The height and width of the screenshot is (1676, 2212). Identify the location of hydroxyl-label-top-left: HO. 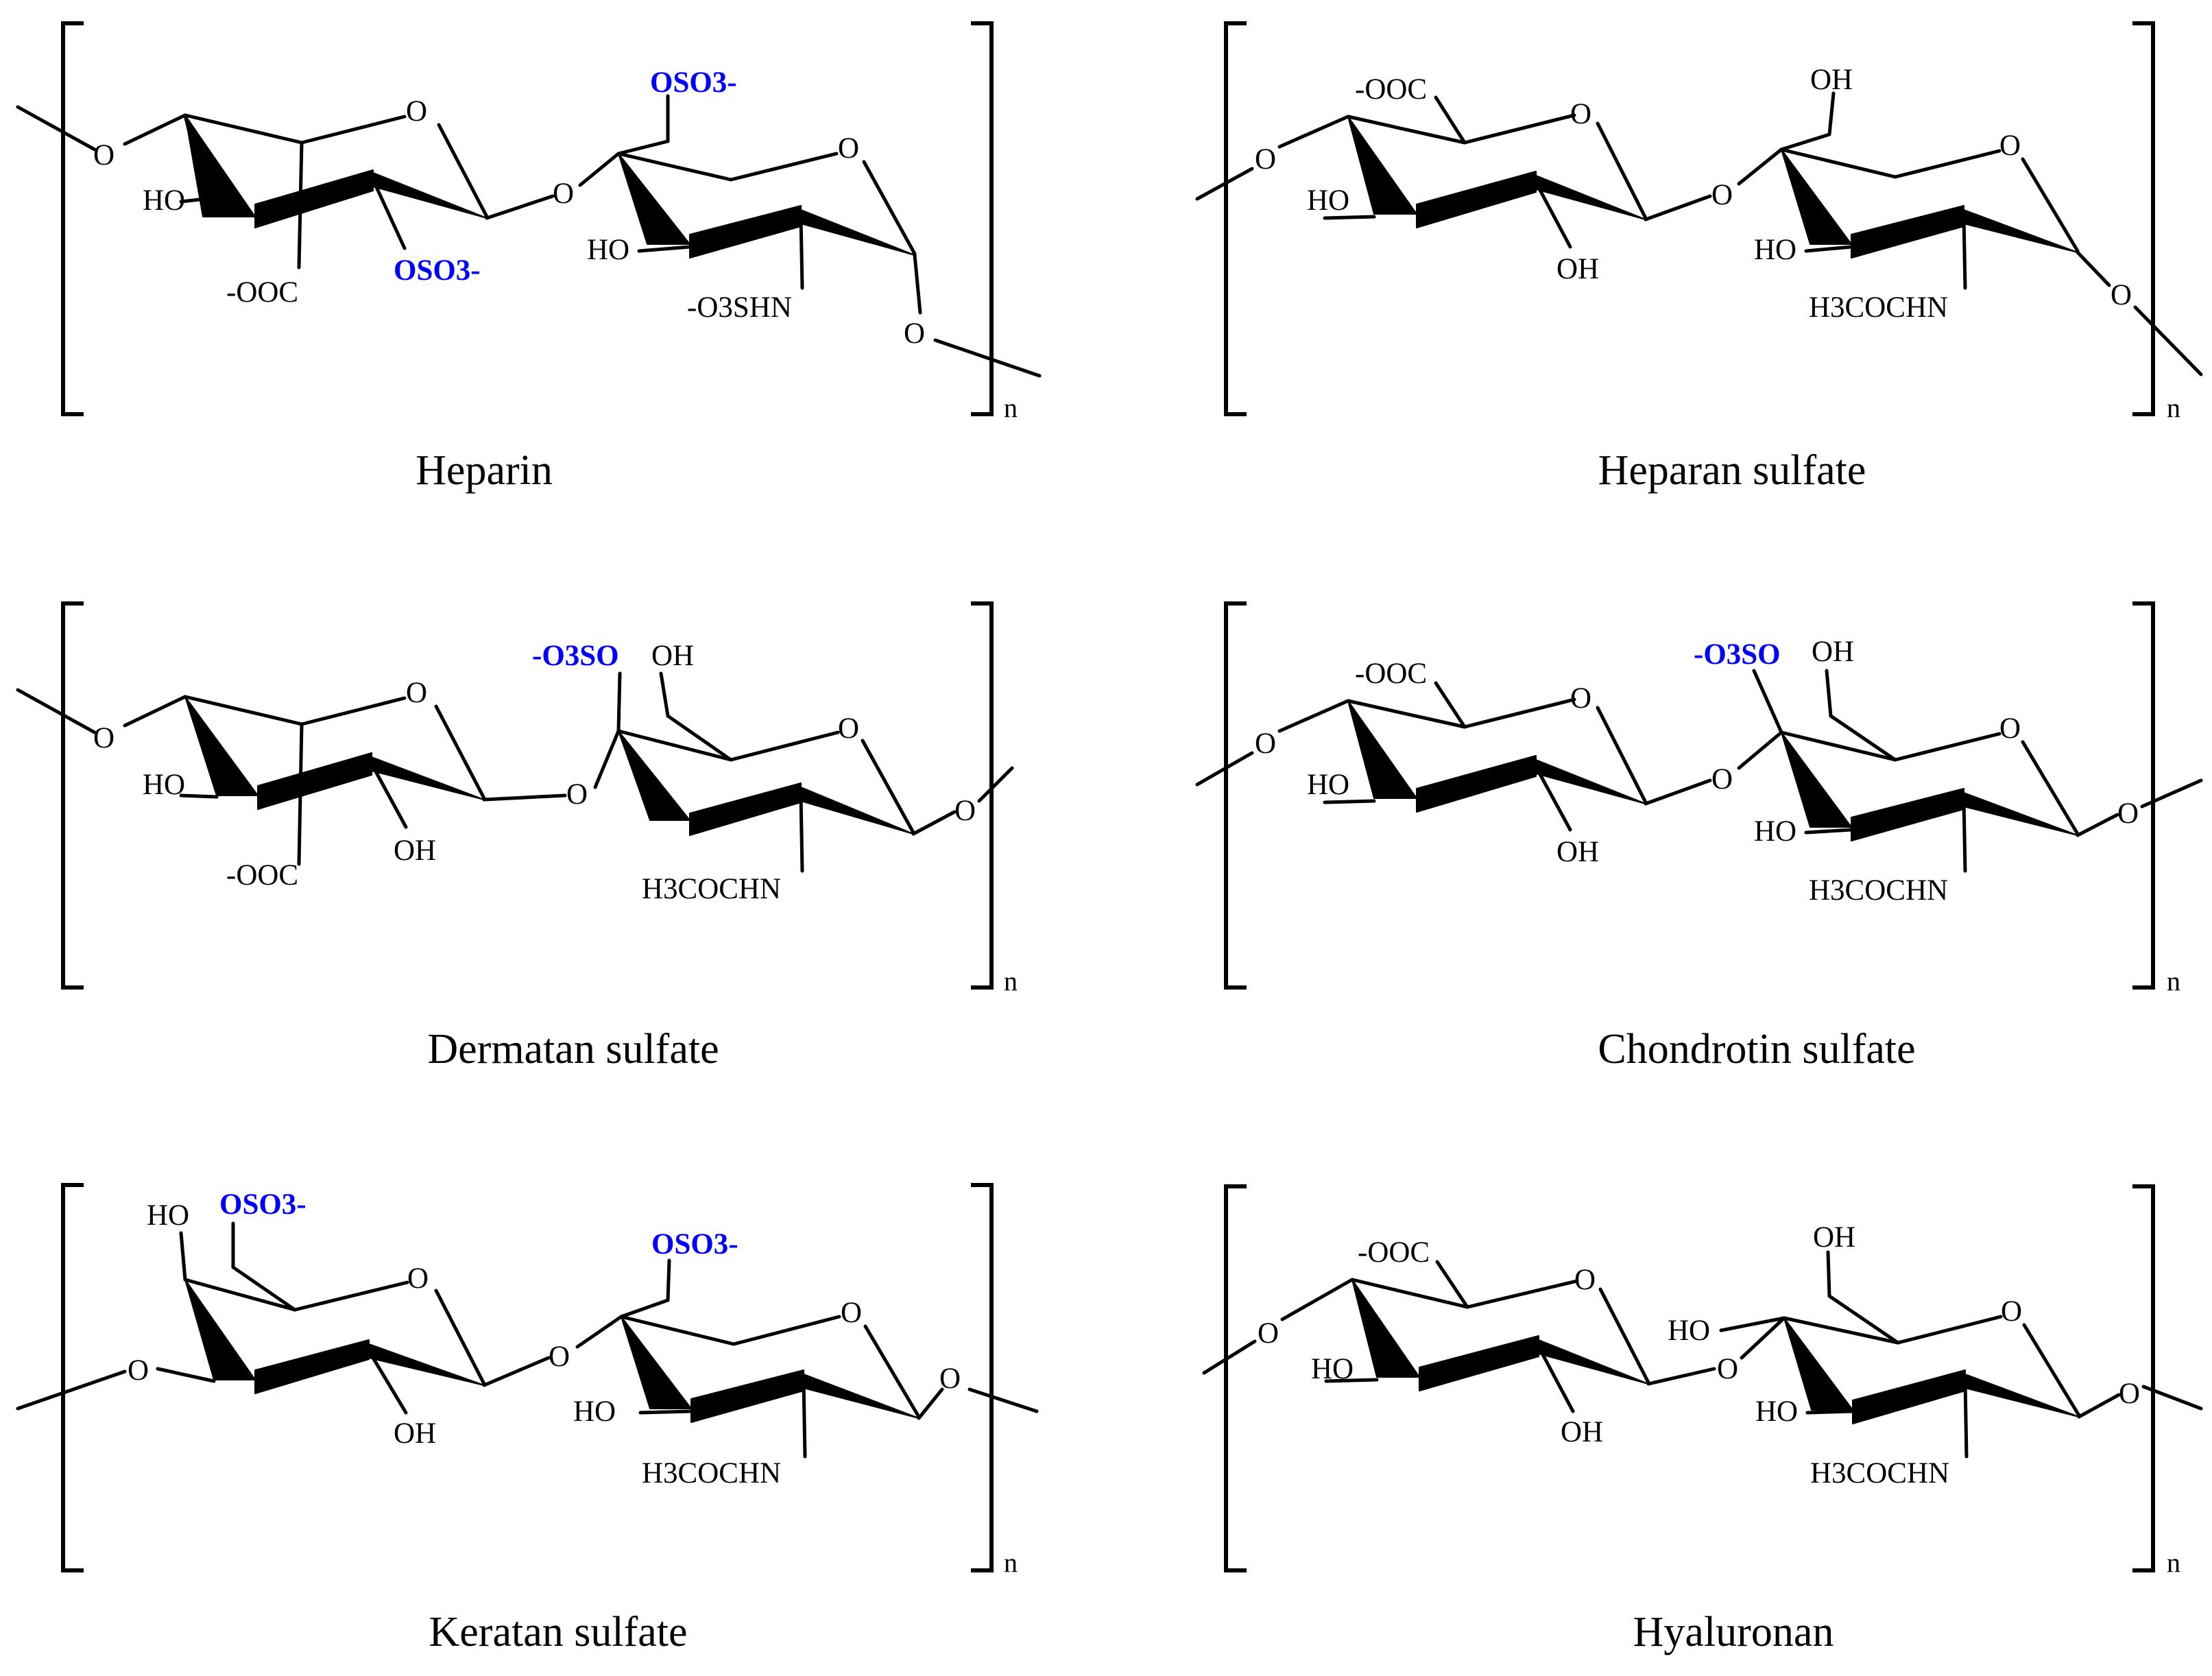
(168, 1215).